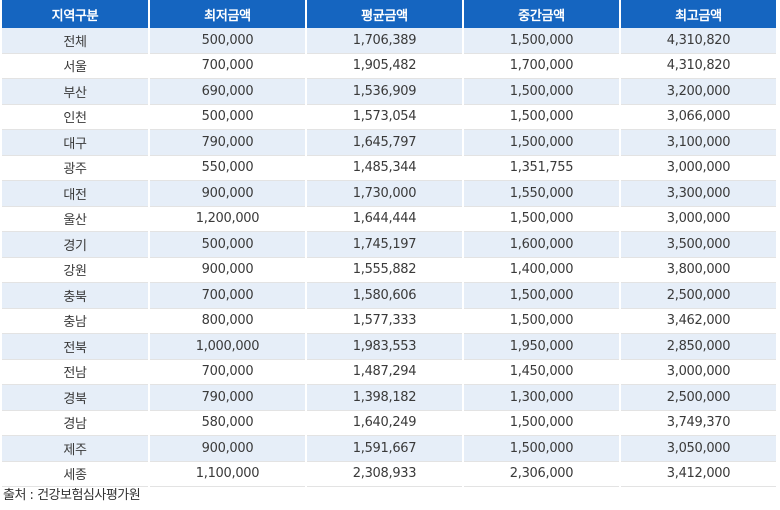 This screenshot has height=510, width=780. Describe the element at coordinates (698, 245) in the screenshot. I see `cell-max-price: 3,500,000` at that location.